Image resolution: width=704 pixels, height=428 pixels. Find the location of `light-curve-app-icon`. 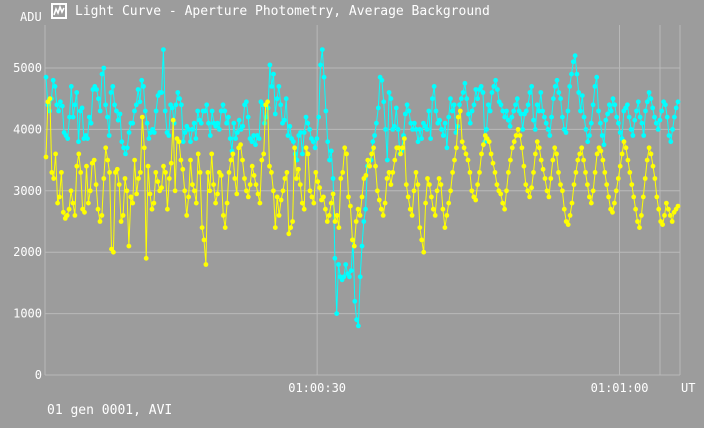

light-curve-app-icon is located at coordinates (59, 11).